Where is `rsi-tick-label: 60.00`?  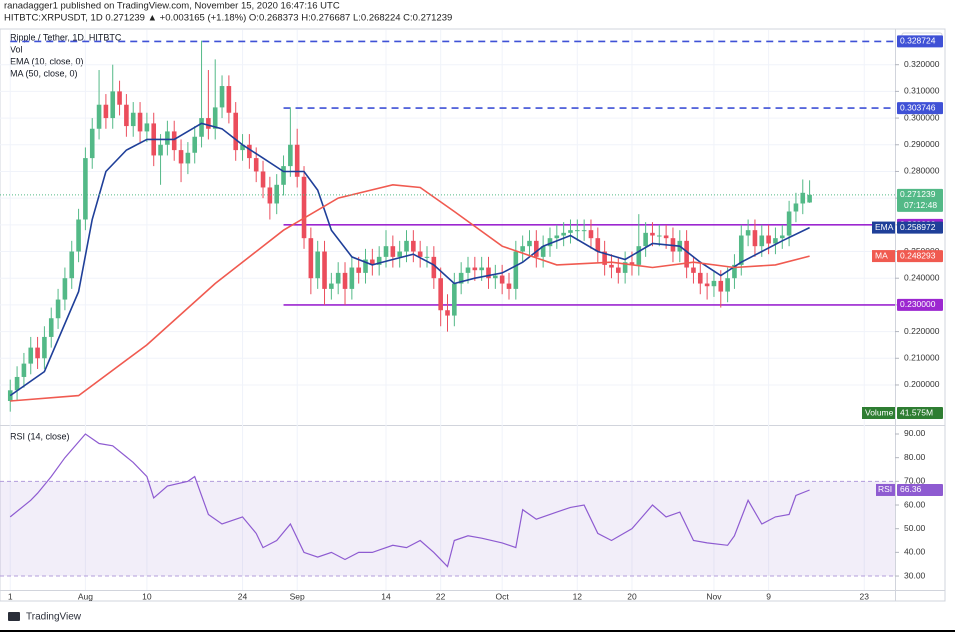
rsi-tick-label: 60.00 is located at coordinates (915, 504).